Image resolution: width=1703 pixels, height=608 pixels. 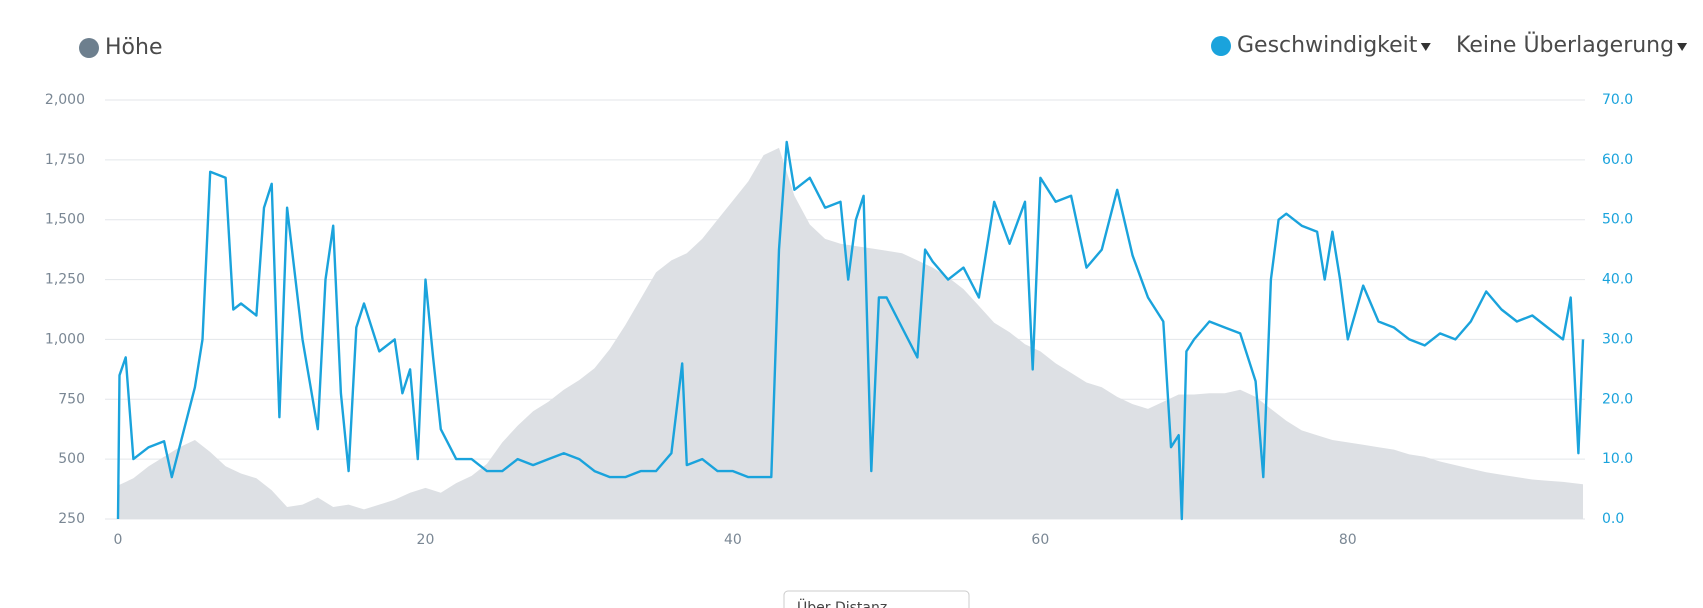 I want to click on select-box, so click(x=876, y=599).